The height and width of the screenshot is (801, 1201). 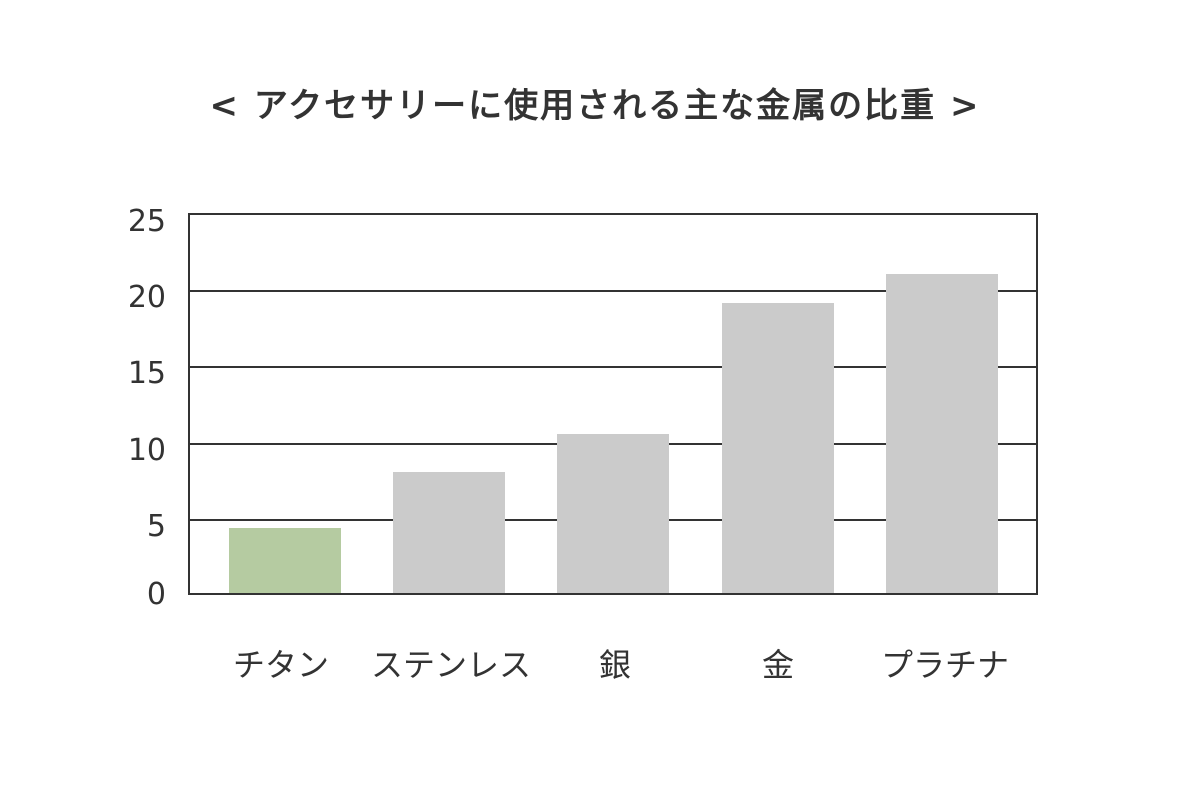 I want to click on y-tick-15: 15, so click(x=146, y=373).